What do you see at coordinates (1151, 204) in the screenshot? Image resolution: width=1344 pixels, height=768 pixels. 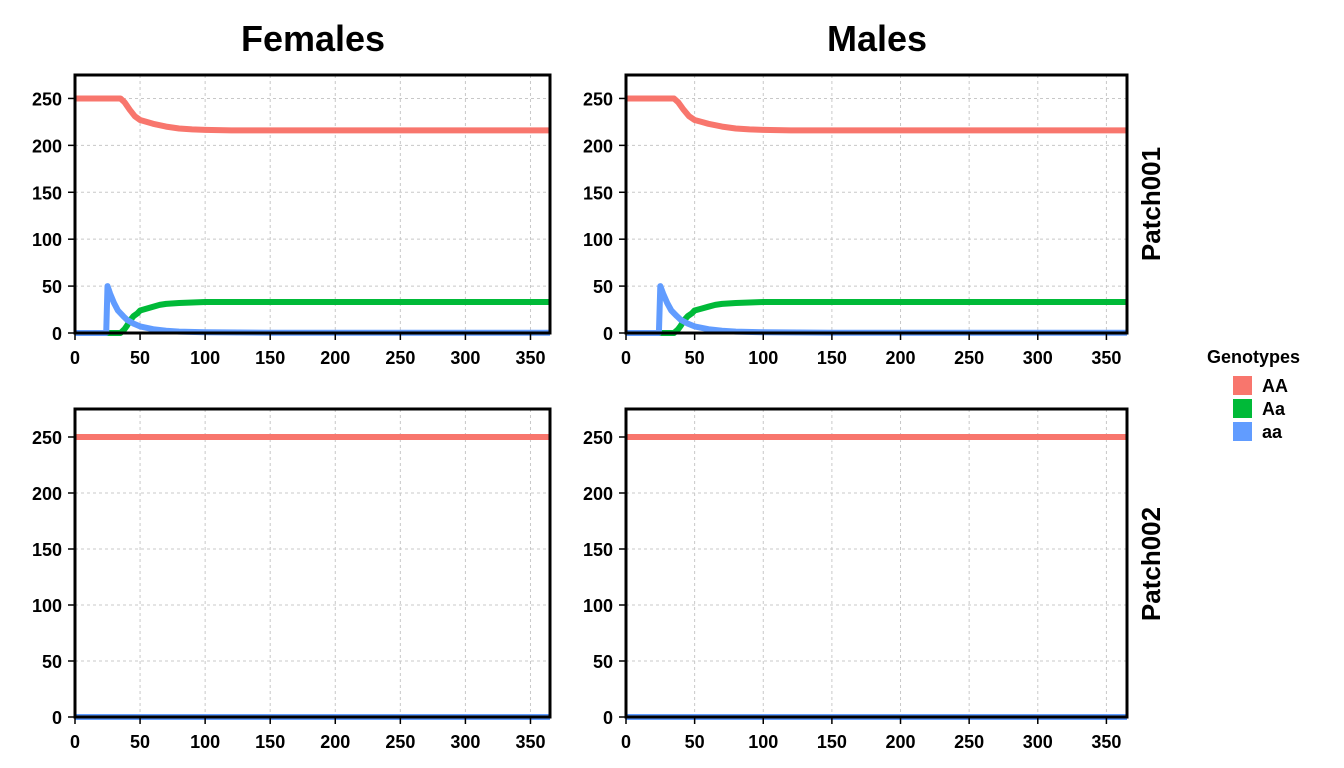 I see `row-label-patch001: Patch001` at bounding box center [1151, 204].